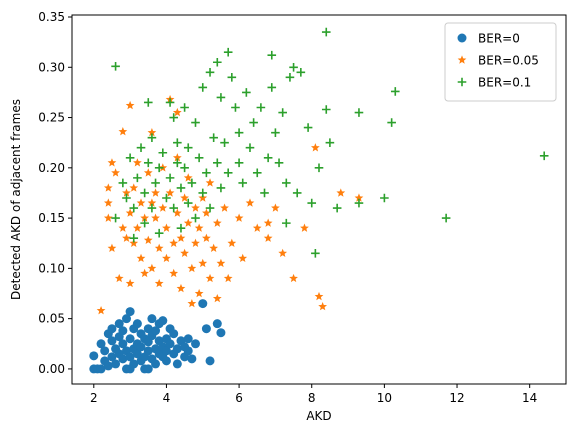  Describe the element at coordinates (94, 398) in the screenshot. I see `x-tick-label: 2` at that location.